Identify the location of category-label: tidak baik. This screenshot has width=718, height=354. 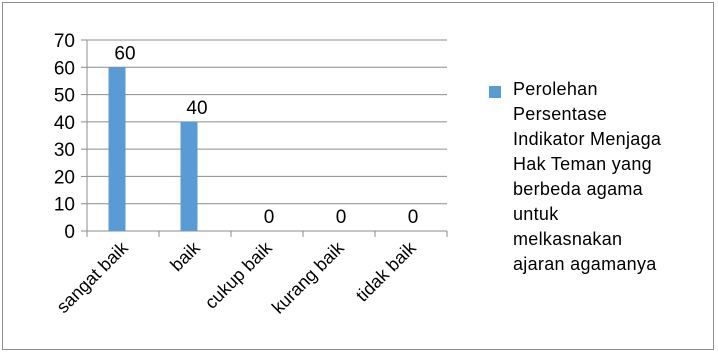
(386, 271).